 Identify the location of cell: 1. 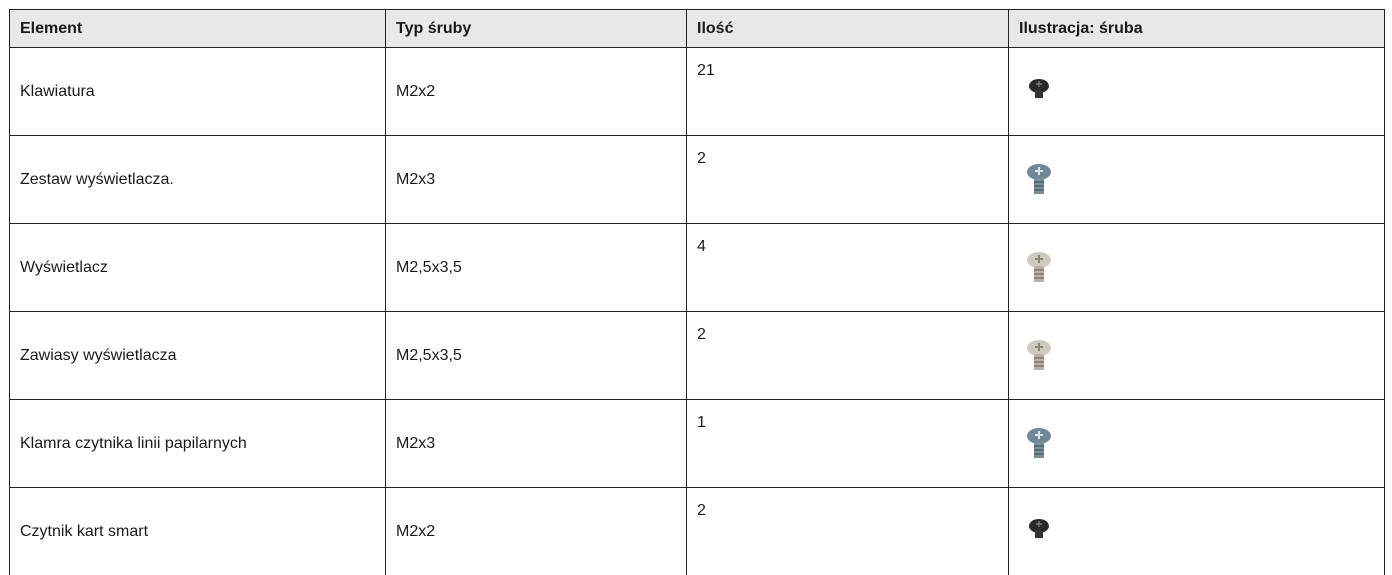
(848, 444).